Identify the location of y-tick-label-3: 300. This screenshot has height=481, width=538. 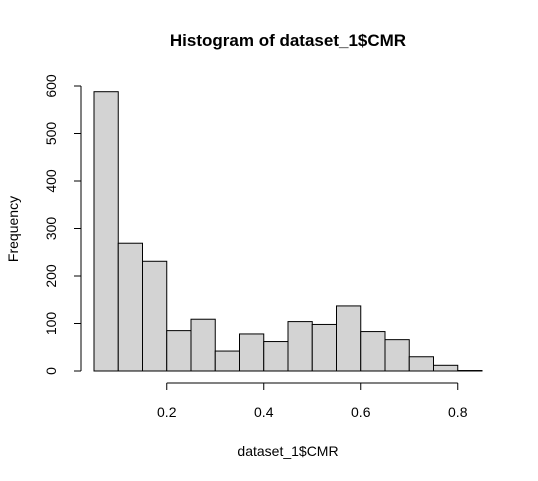
(51, 229).